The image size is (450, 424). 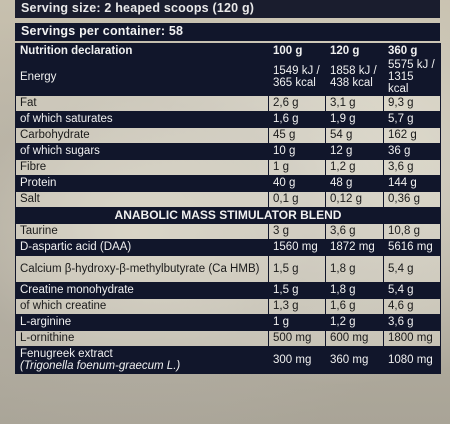 What do you see at coordinates (142, 119) in the screenshot?
I see `row-label: of which saturates` at bounding box center [142, 119].